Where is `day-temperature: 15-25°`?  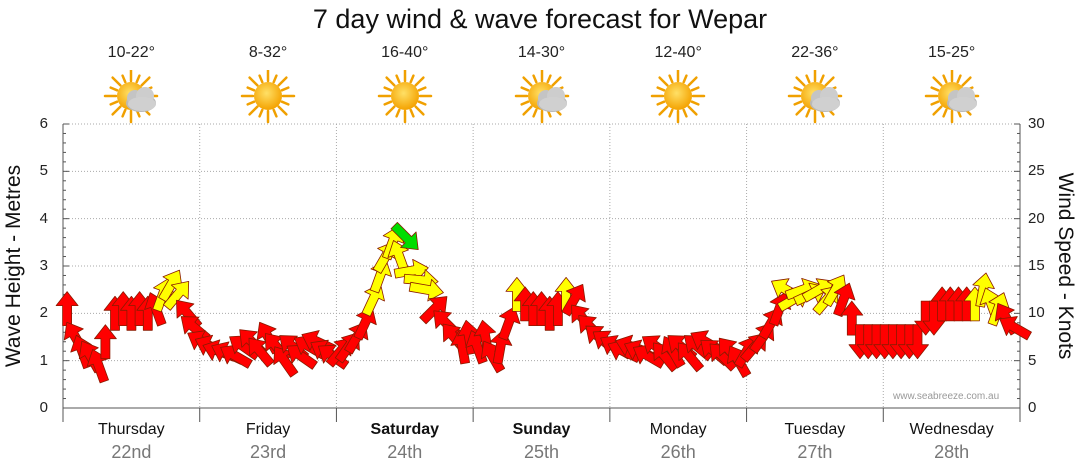
day-temperature: 15-25° is located at coordinates (951, 52).